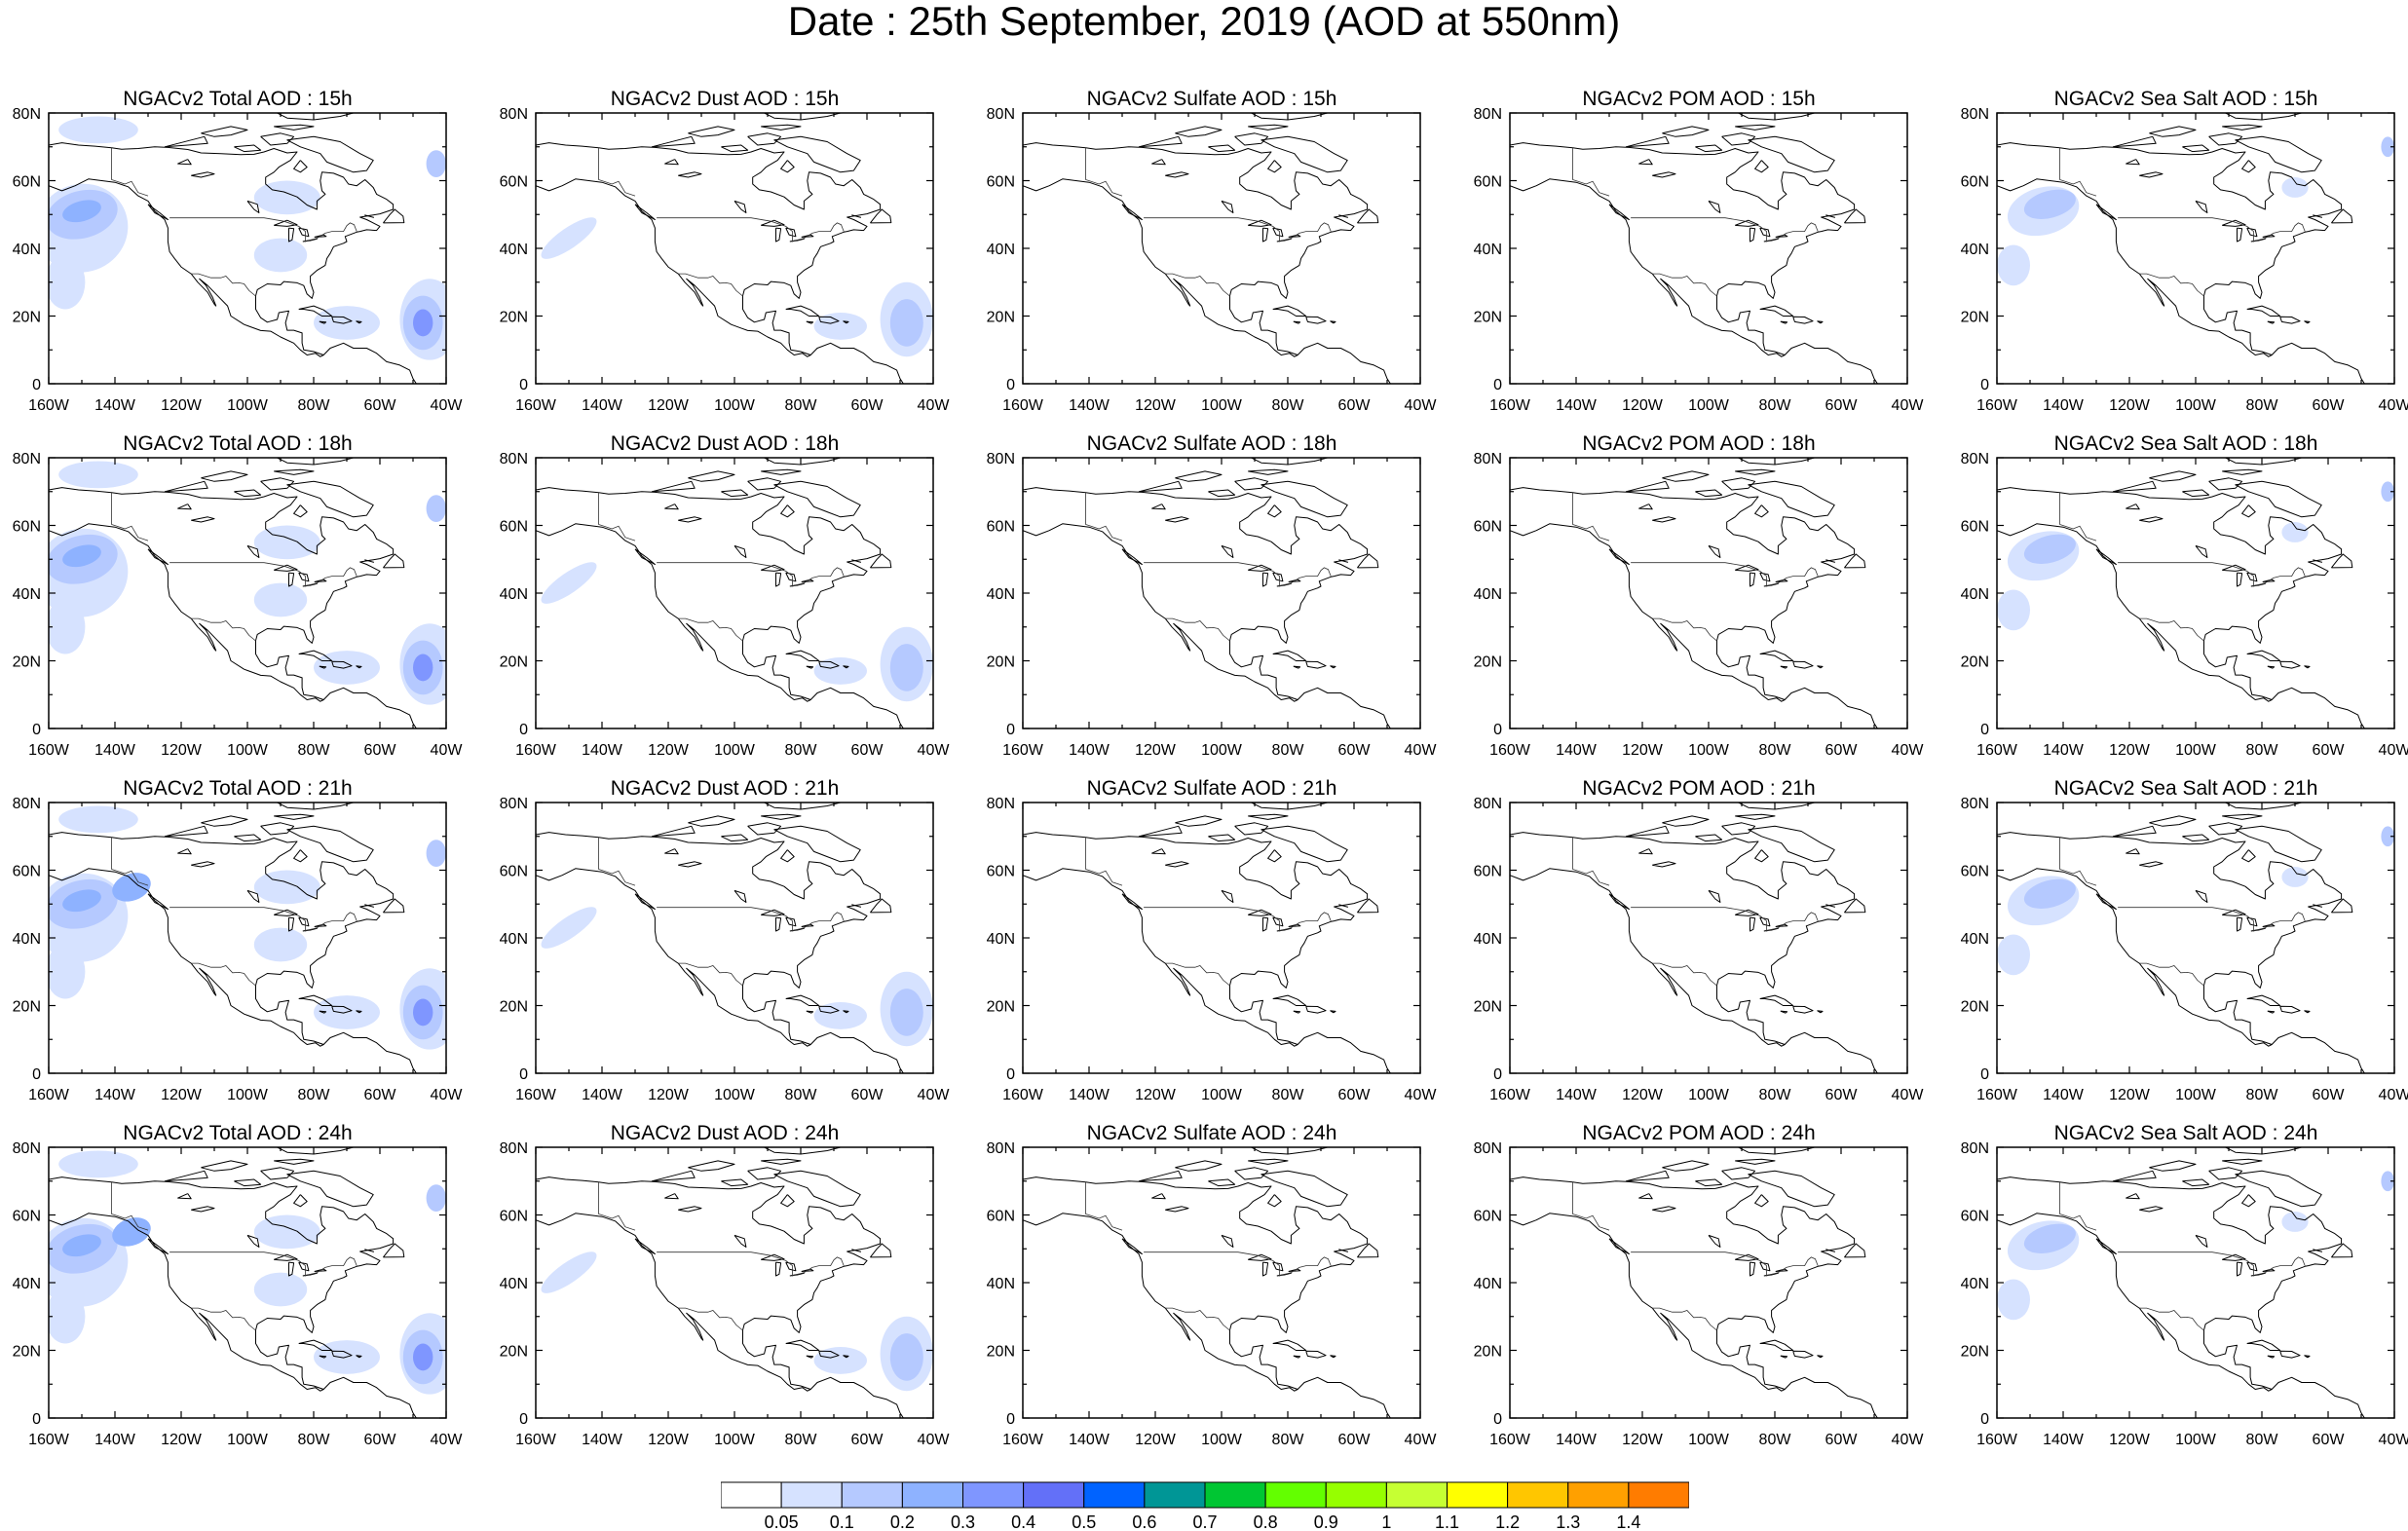 Image resolution: width=2408 pixels, height=1531 pixels. I want to click on aod-plume-east, so click(280, 1289).